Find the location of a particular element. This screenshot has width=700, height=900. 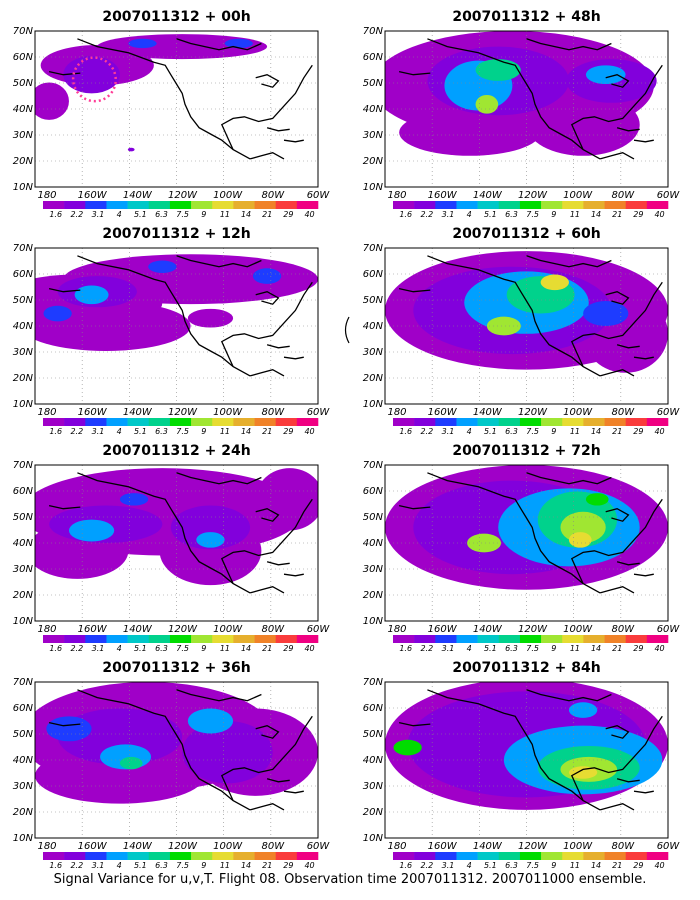

colorbar-label: 11 is located at coordinates (225, 214).